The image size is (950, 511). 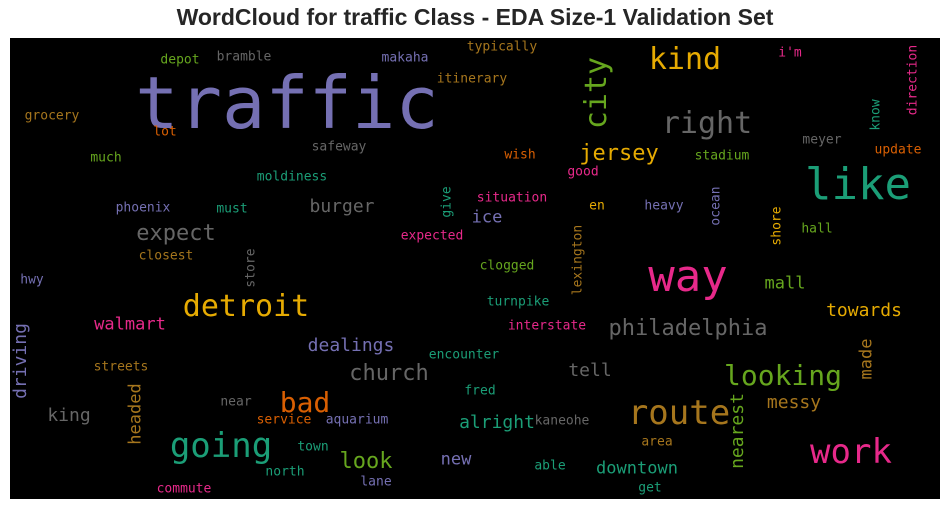 I want to click on word-fred: fred, so click(x=480, y=391).